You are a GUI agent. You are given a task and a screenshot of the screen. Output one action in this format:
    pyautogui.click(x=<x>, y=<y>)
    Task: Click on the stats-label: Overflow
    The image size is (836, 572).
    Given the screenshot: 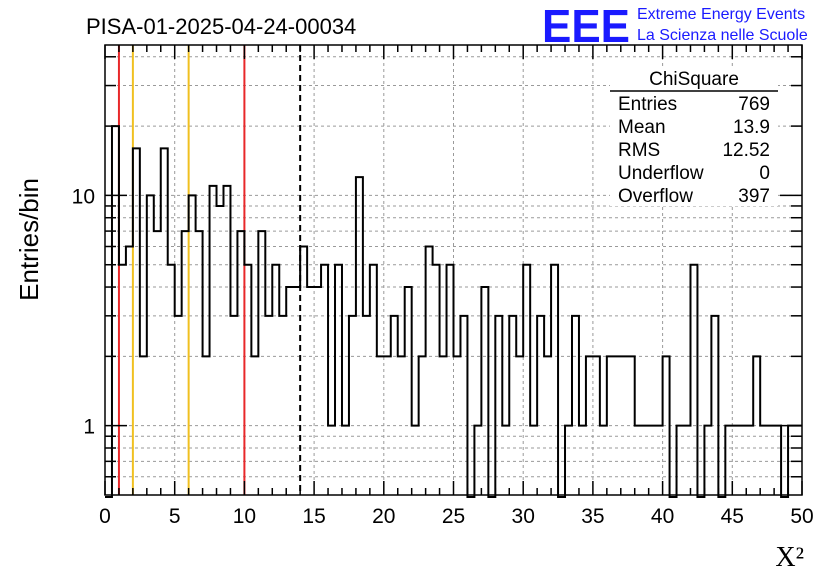 What is the action you would take?
    pyautogui.click(x=655, y=196)
    